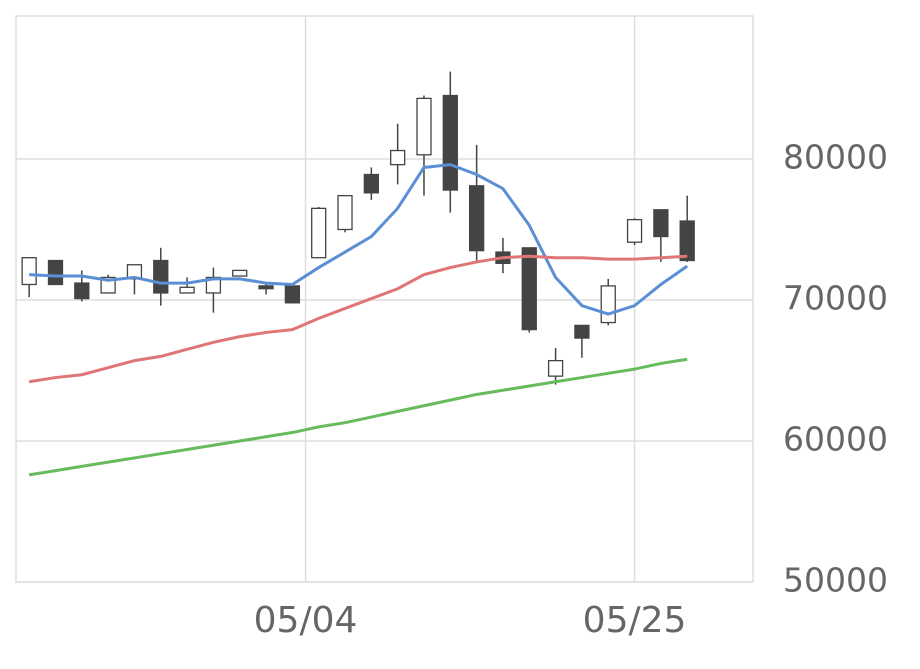 This screenshot has width=920, height=669. Describe the element at coordinates (835, 298) in the screenshot. I see `y-tick-label: 70000` at that location.